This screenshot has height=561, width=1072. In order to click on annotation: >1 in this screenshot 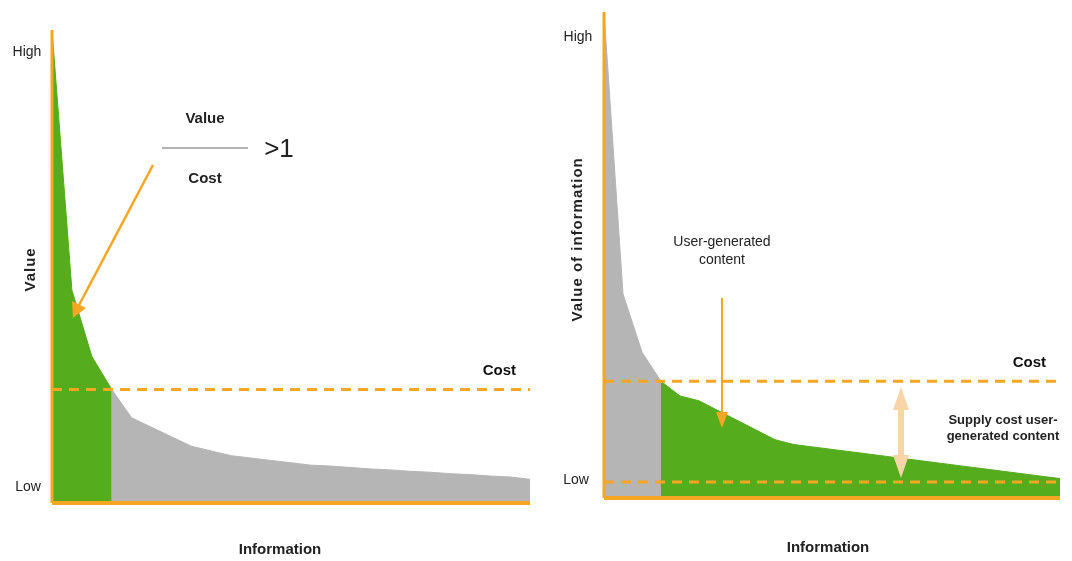, I will do `click(279, 148)`.